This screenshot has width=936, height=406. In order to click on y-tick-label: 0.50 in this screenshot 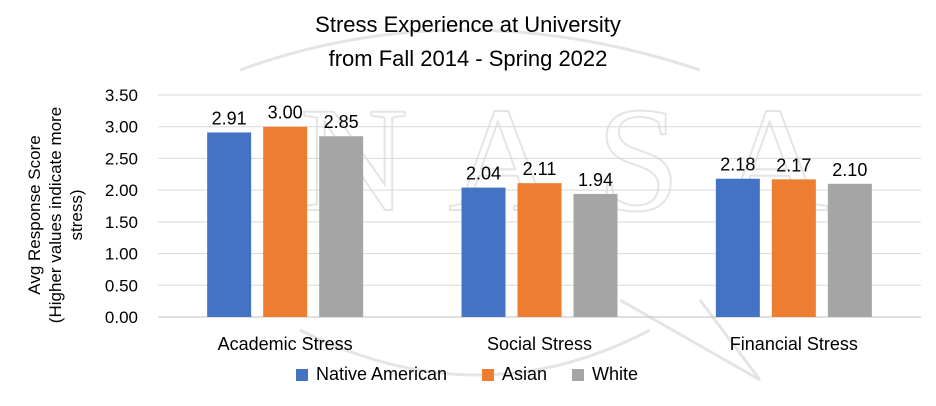, I will do `click(121, 285)`.